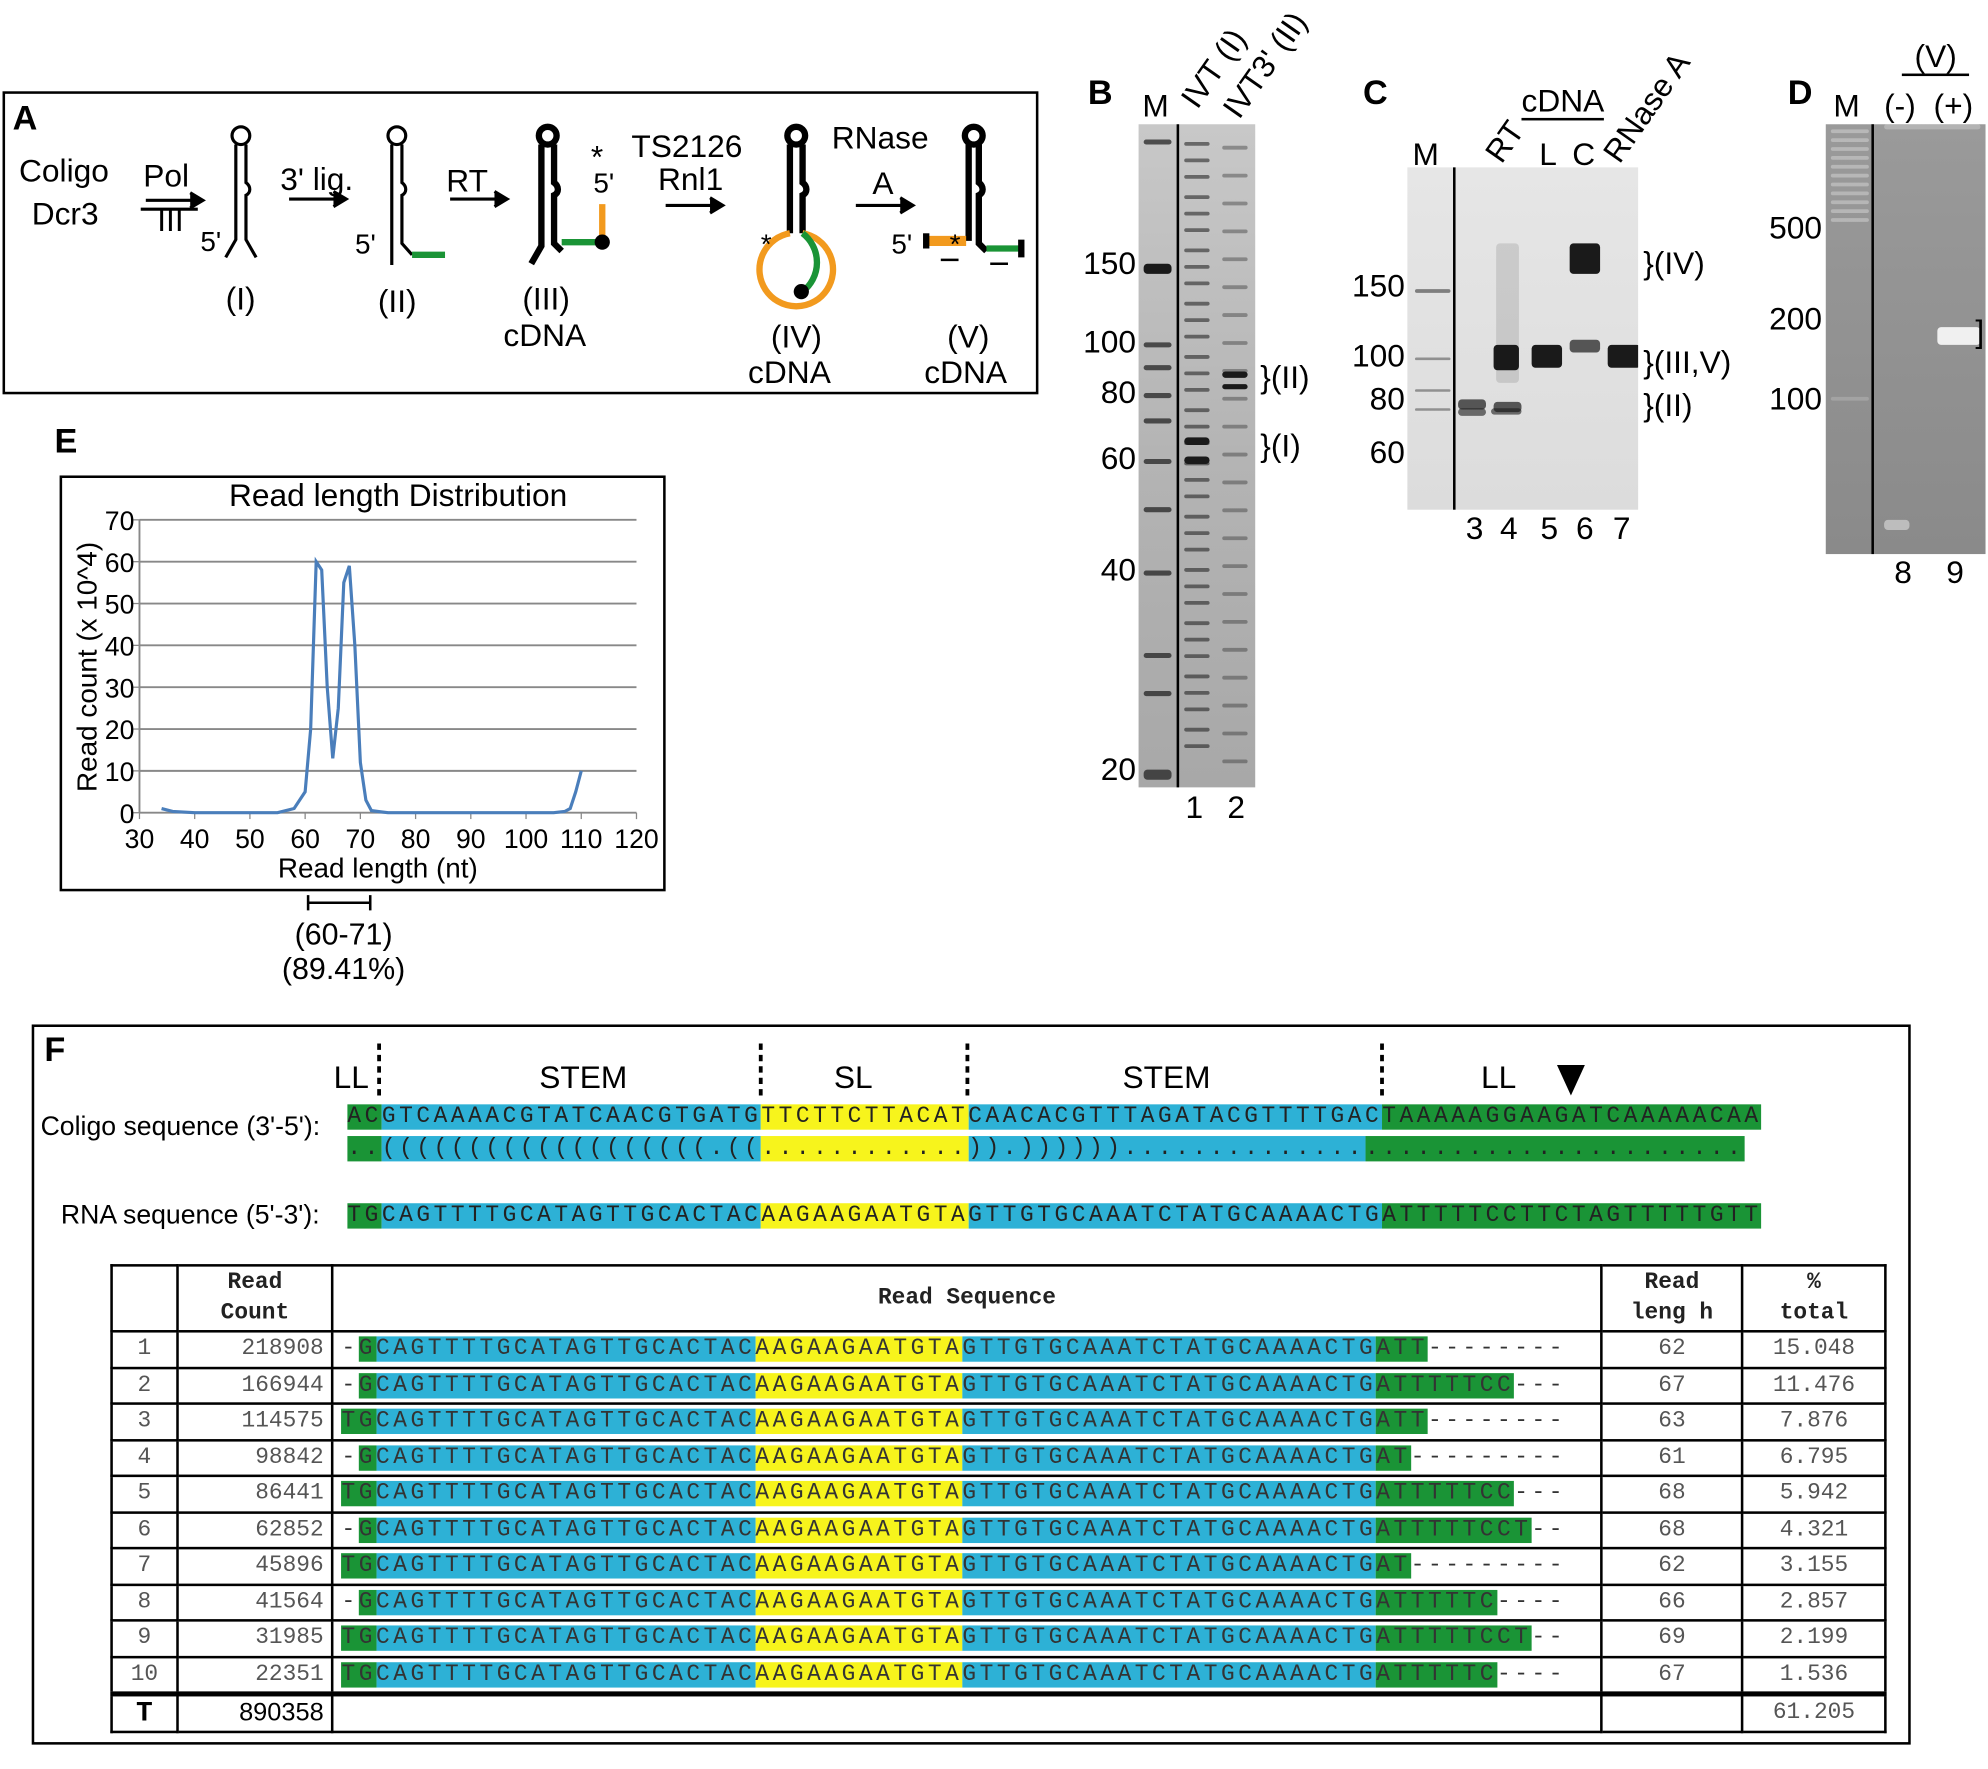 The width and height of the screenshot is (1988, 1769). What do you see at coordinates (120, 521) in the screenshot?
I see `y-tick-label: 70` at bounding box center [120, 521].